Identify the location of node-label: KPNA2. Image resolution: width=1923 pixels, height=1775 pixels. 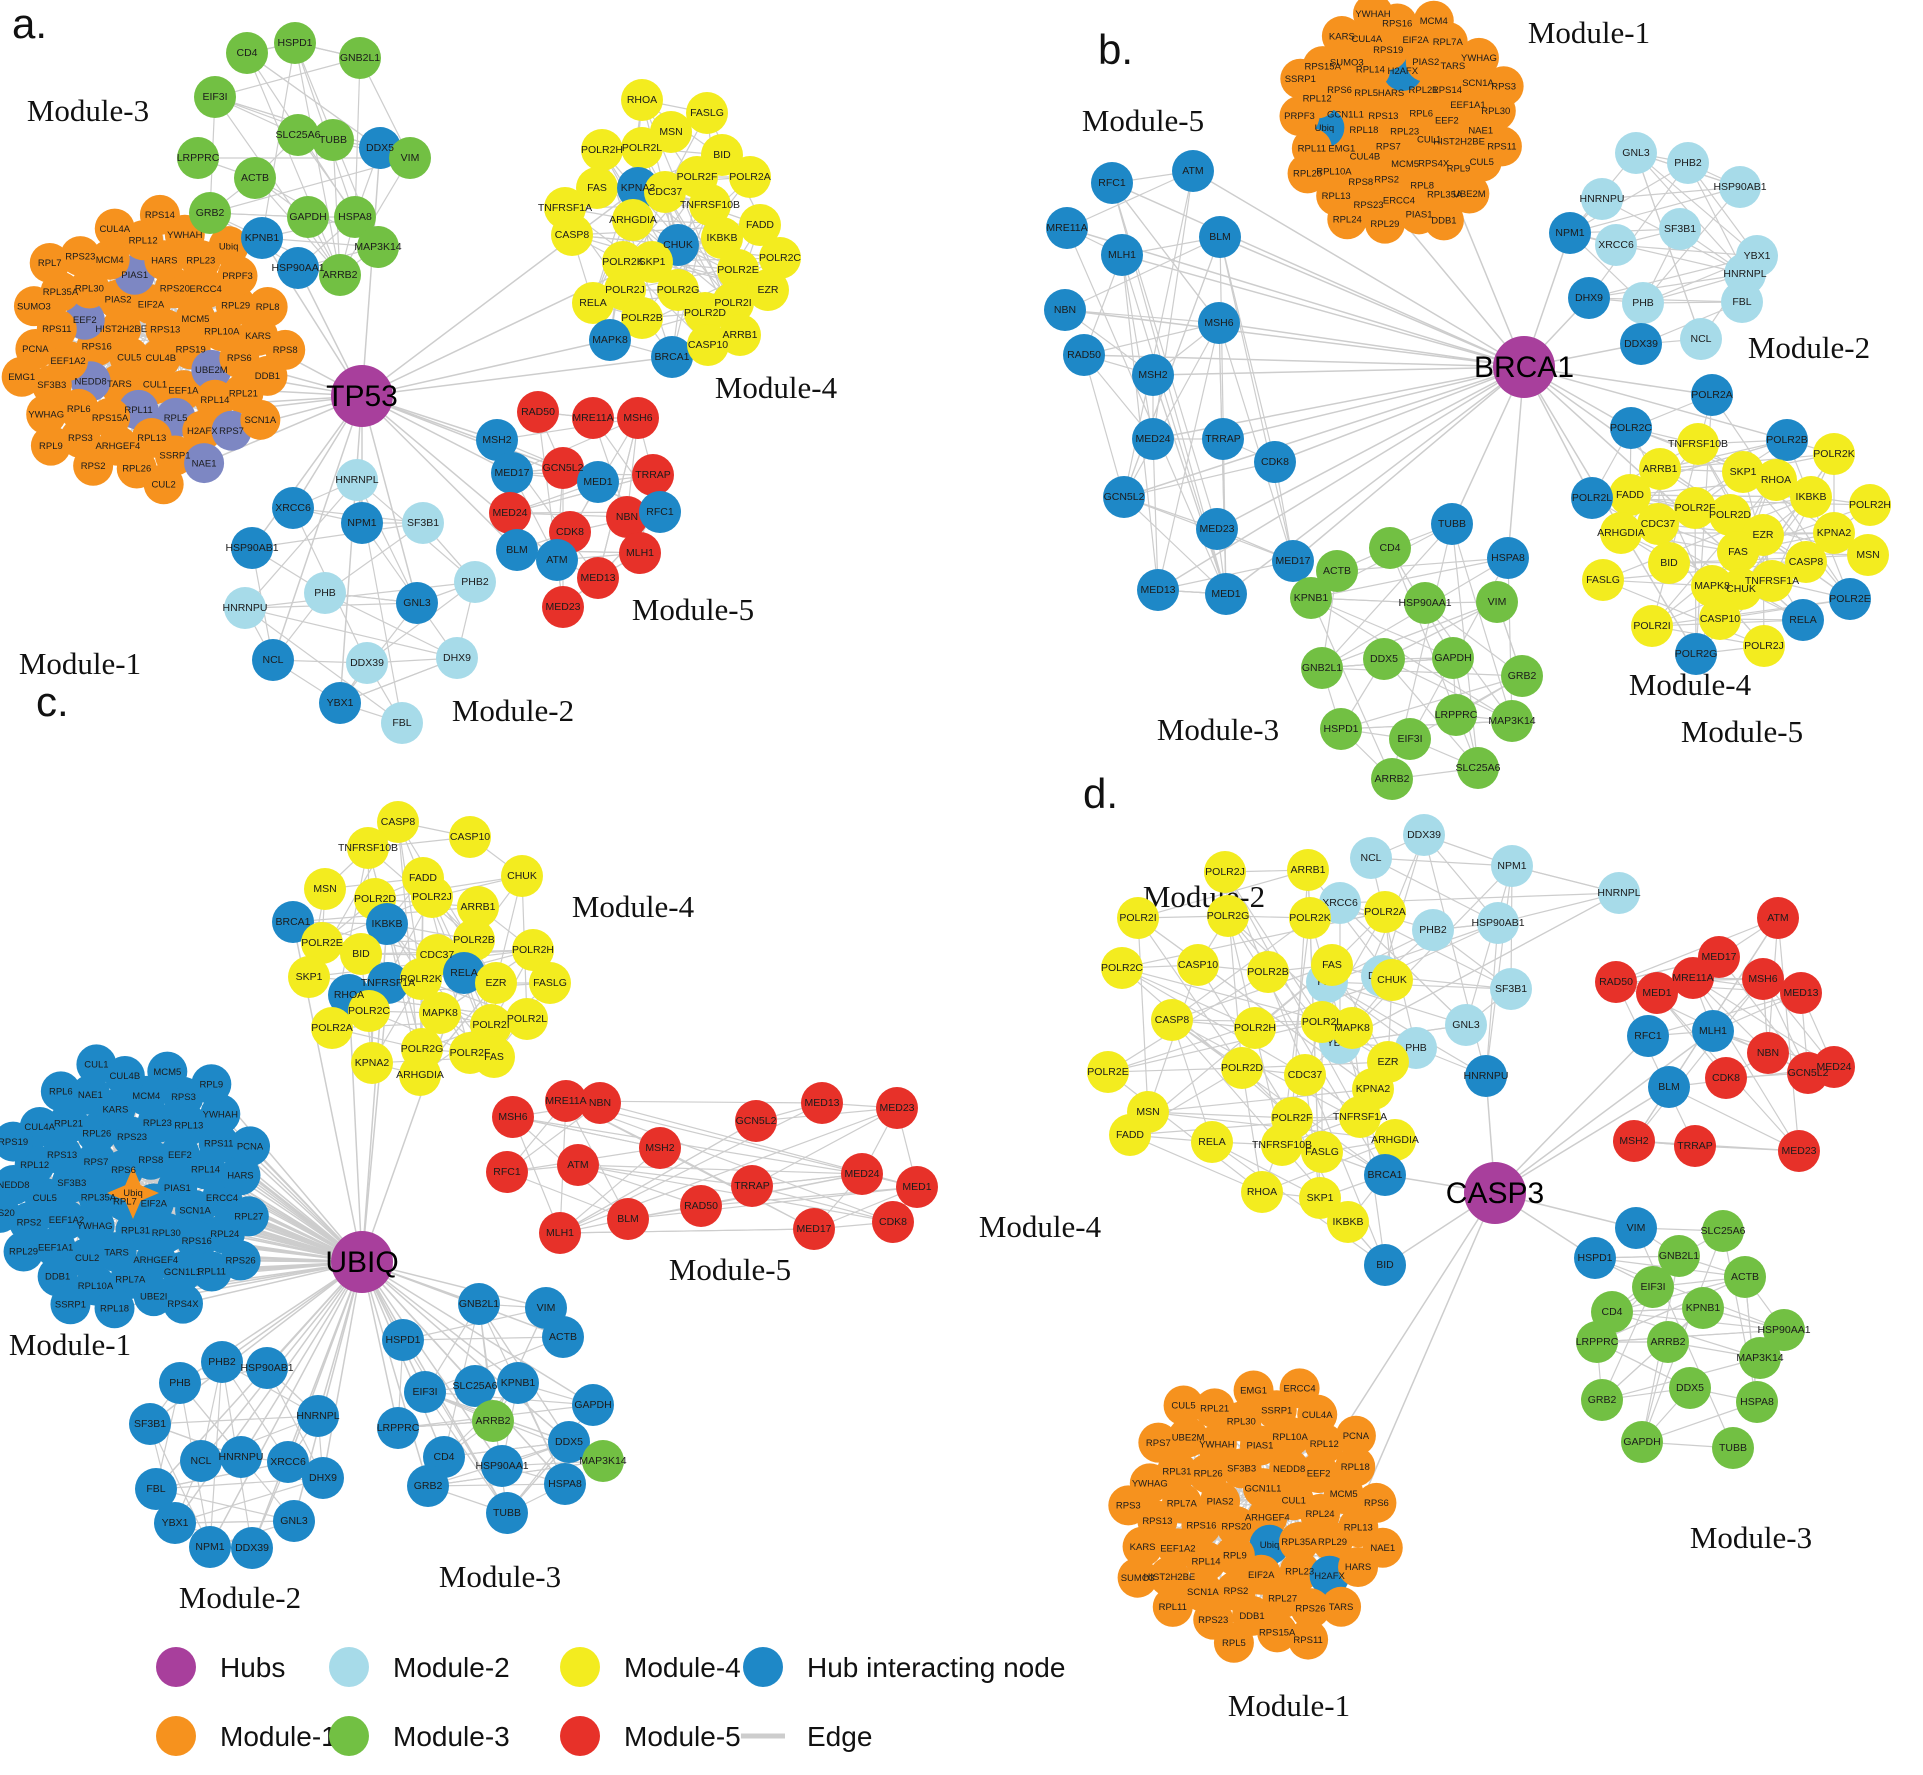
(1373, 1089).